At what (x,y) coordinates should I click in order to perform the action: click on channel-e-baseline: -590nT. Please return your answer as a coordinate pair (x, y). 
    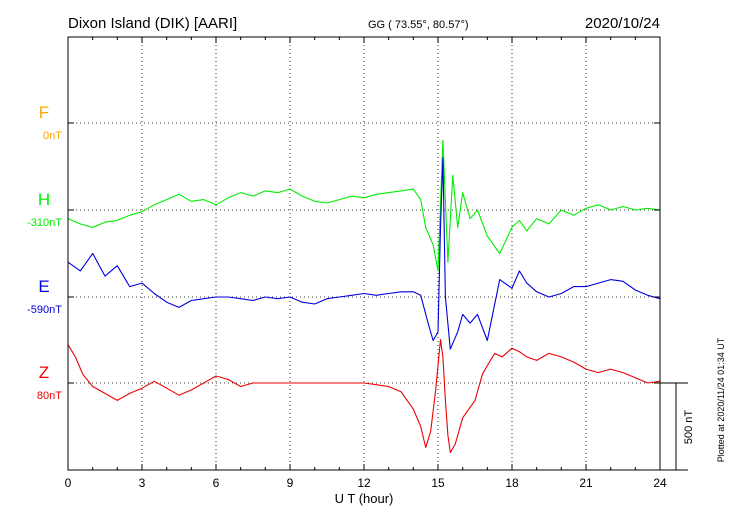
    Looking at the image, I should click on (44, 310).